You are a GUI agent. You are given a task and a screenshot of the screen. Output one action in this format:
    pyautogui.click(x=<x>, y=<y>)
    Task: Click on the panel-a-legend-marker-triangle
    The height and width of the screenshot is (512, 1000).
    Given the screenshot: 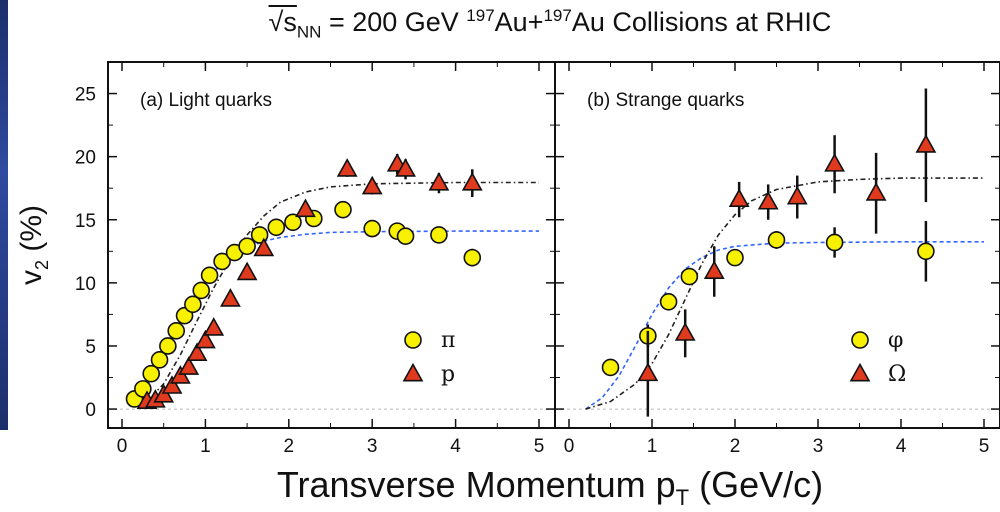 What is the action you would take?
    pyautogui.click(x=413, y=372)
    